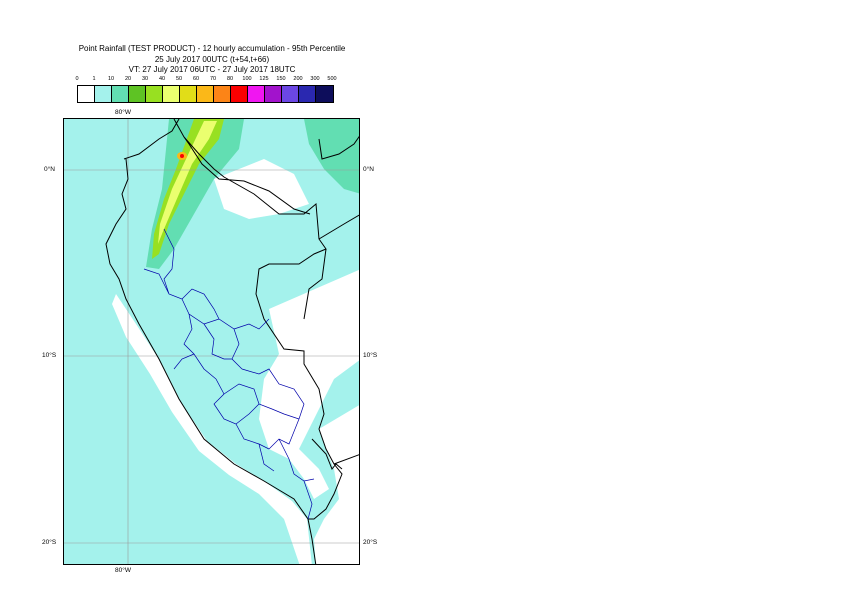 The image size is (842, 596). Describe the element at coordinates (49, 542) in the screenshot. I see `lat-label-20s-left: 20°S` at that location.